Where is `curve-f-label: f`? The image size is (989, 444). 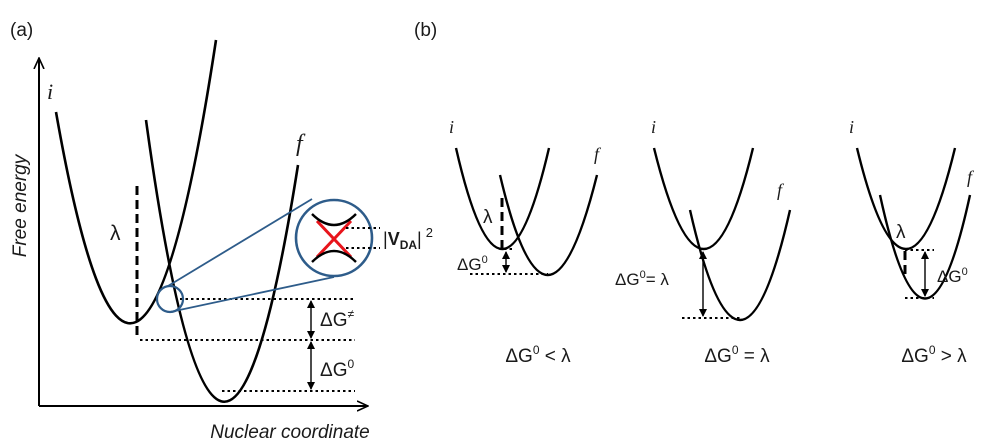
curve-f-label: f is located at coordinates (301, 144).